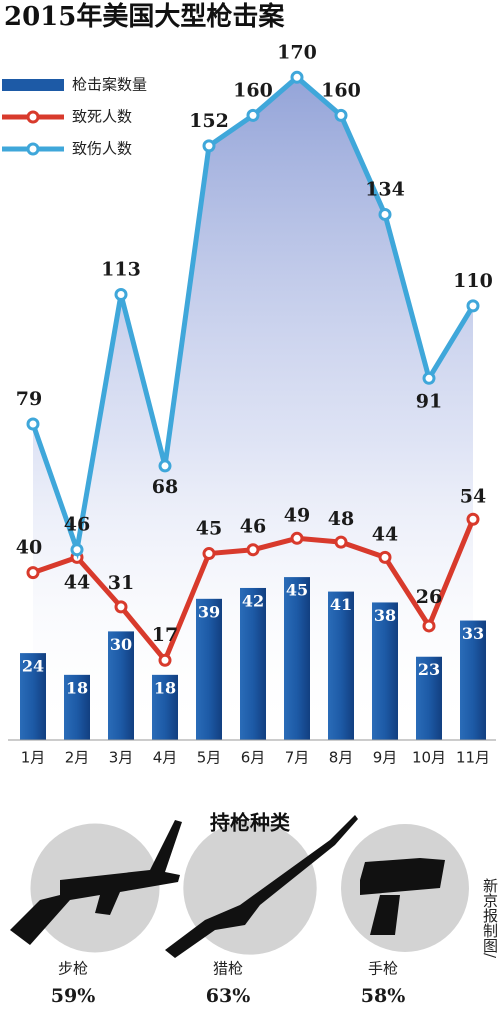 This screenshot has width=500, height=1029. I want to click on data-label: 113, so click(121, 269).